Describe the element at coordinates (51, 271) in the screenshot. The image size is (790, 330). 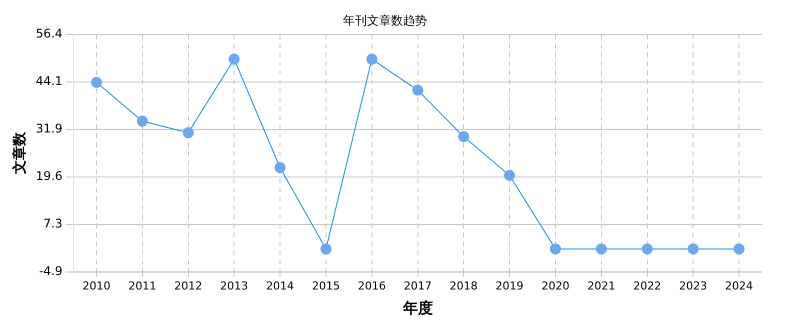
I see `y-tick-label: -4.9` at that location.